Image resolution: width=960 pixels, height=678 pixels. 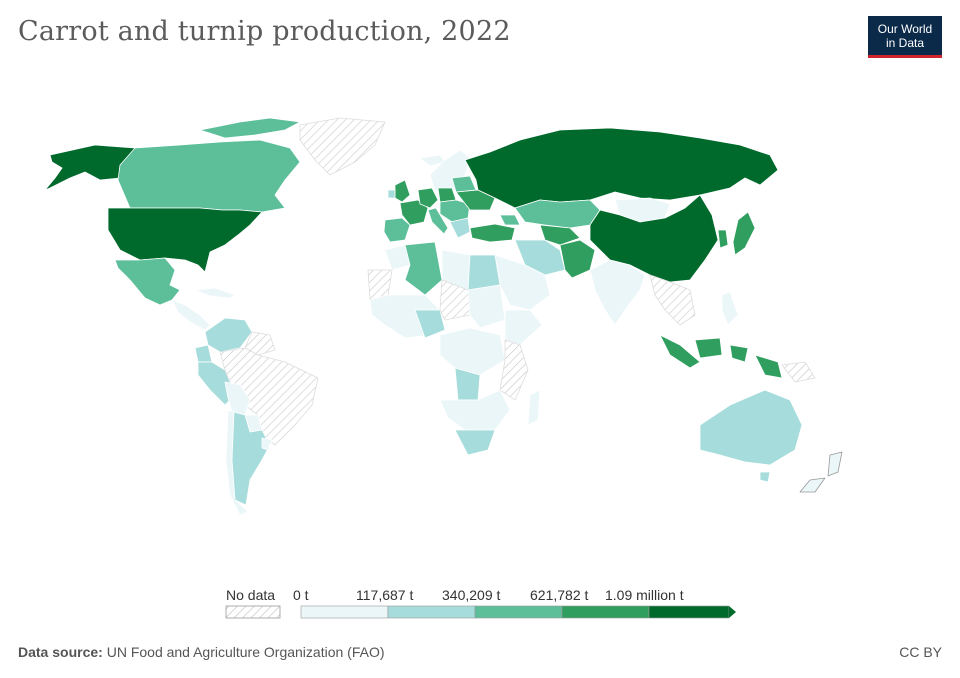 What do you see at coordinates (905, 29) in the screenshot?
I see `logo-line-1: Our World` at bounding box center [905, 29].